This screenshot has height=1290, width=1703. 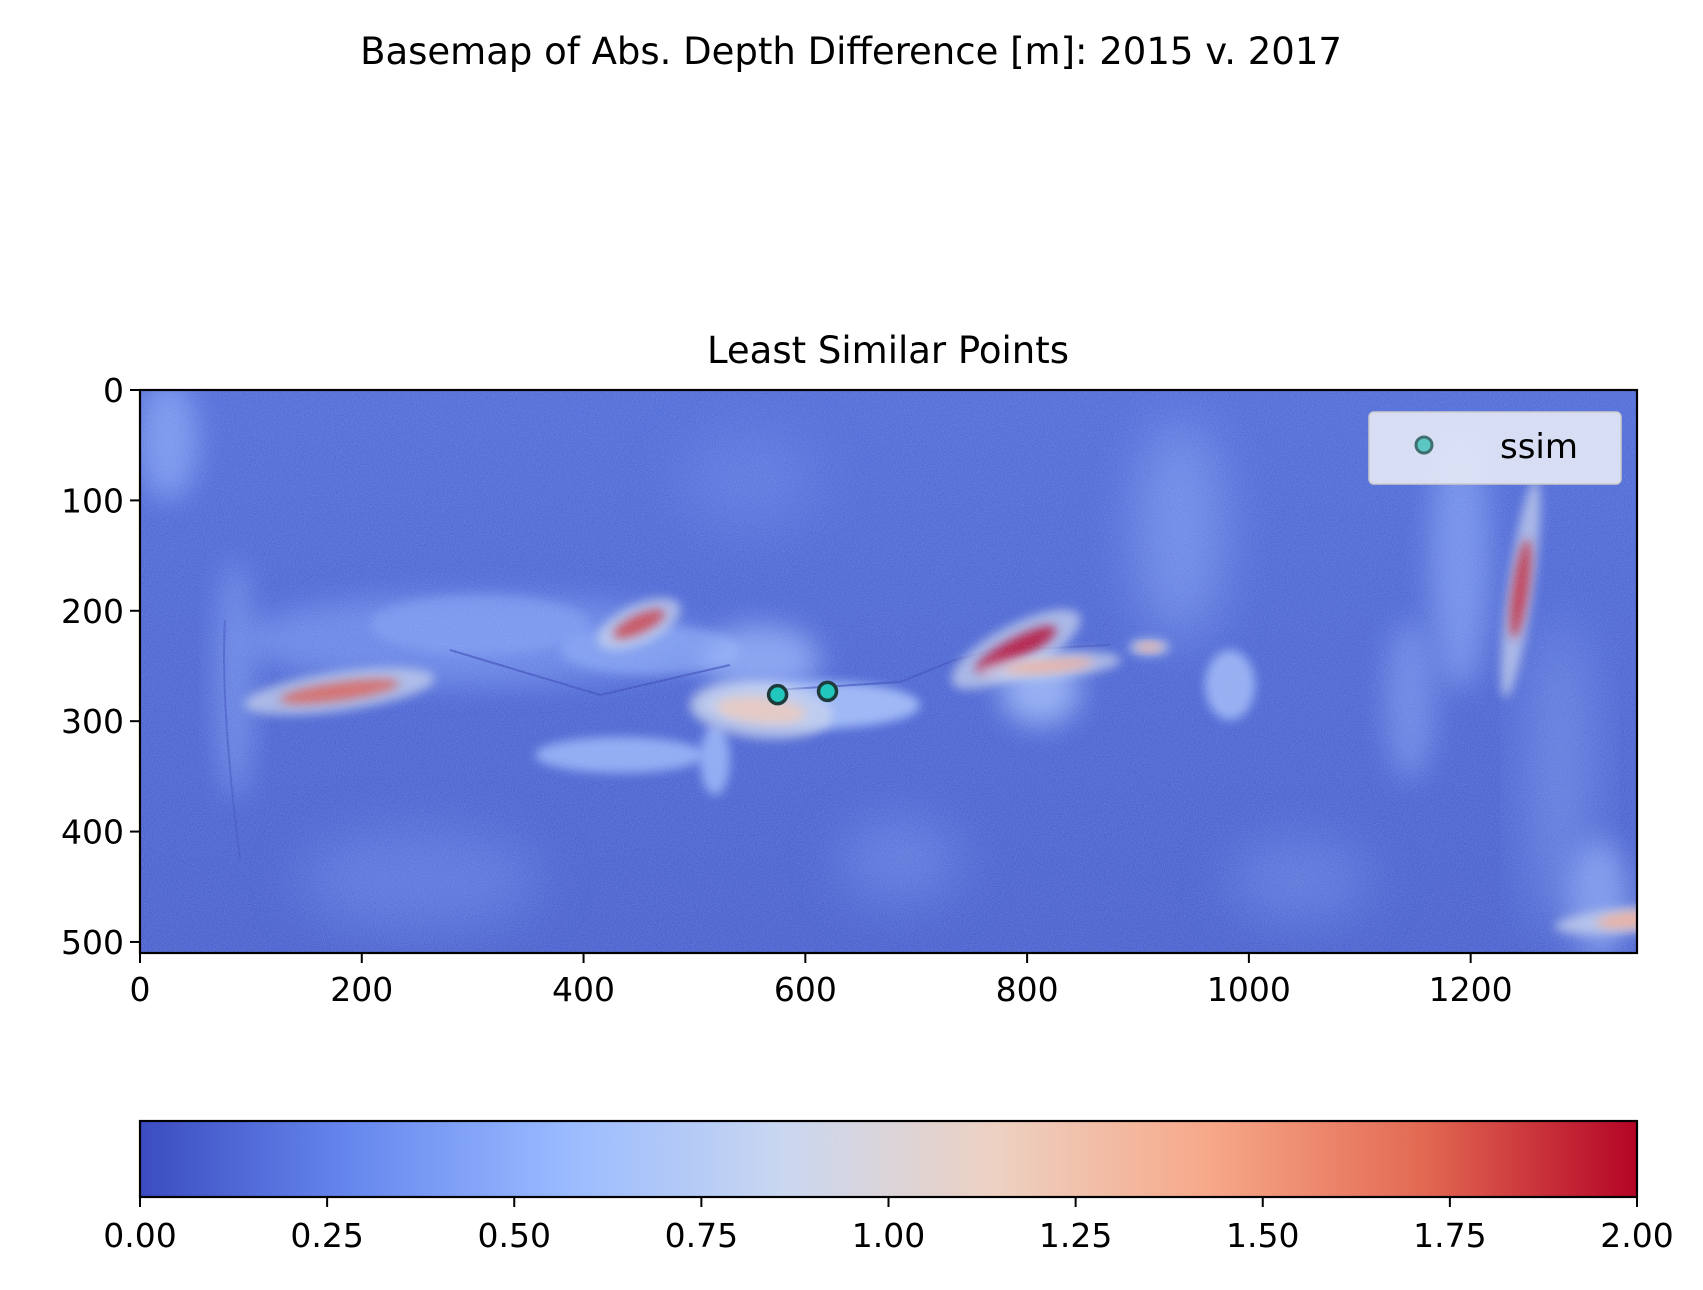 What do you see at coordinates (1249, 989) in the screenshot?
I see `x-tick-label: 1000` at bounding box center [1249, 989].